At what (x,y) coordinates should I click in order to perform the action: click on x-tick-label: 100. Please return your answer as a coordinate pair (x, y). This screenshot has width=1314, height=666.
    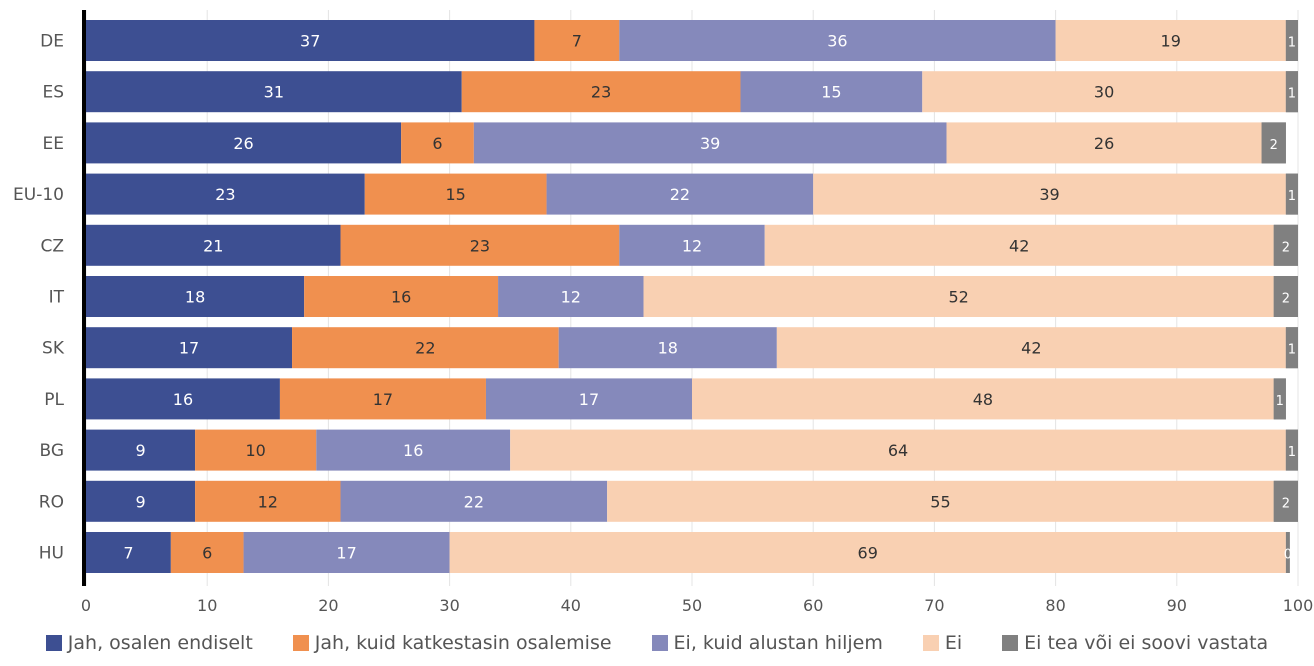
    Looking at the image, I should click on (1298, 605).